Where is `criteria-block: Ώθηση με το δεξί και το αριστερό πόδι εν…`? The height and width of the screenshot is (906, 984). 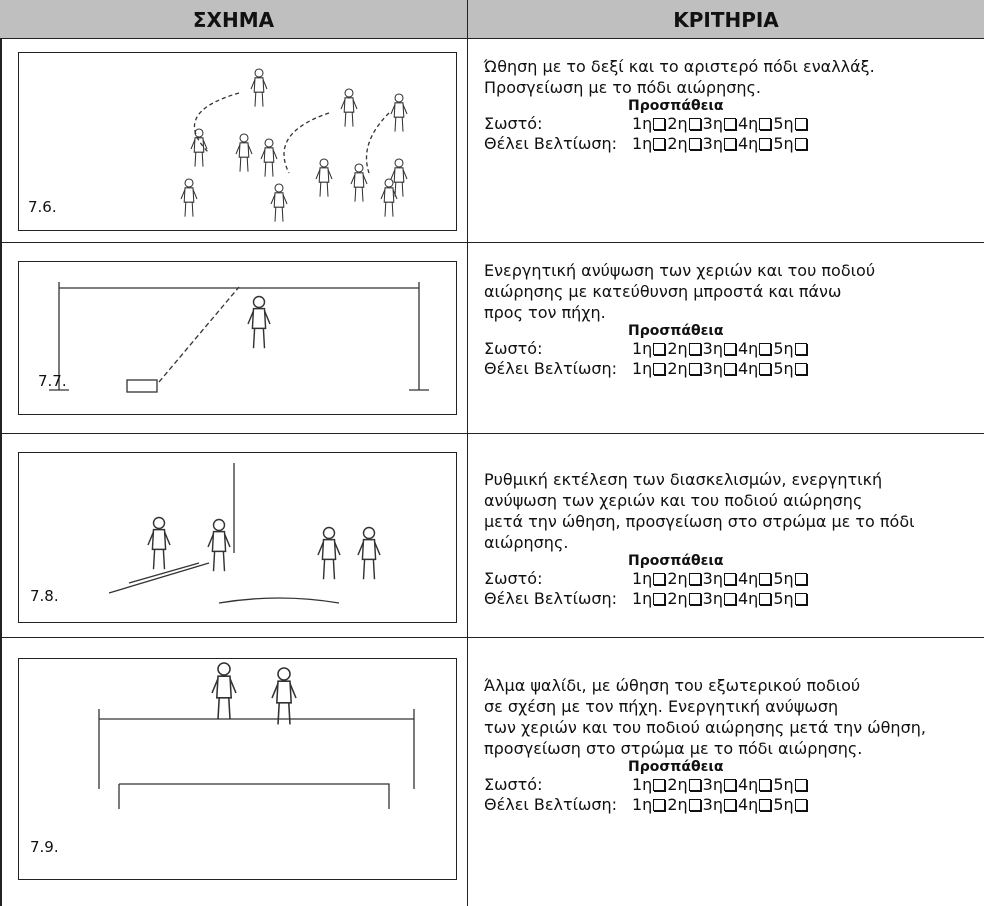 criteria-block: Ώθηση με το δεξί και το αριστερό πόδι εν… is located at coordinates (679, 105).